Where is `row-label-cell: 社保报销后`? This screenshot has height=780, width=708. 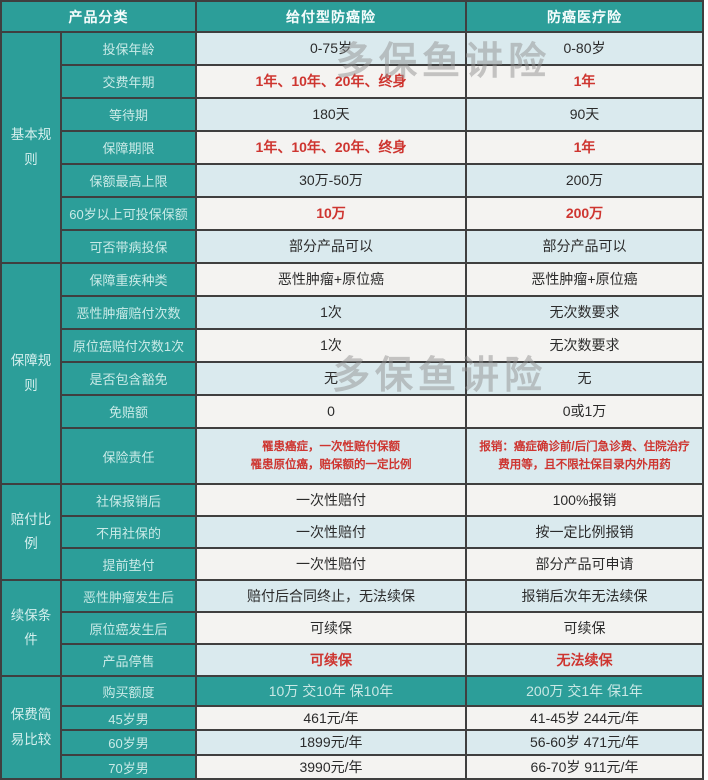
row-label-cell: 社保报销后 is located at coordinates (128, 500).